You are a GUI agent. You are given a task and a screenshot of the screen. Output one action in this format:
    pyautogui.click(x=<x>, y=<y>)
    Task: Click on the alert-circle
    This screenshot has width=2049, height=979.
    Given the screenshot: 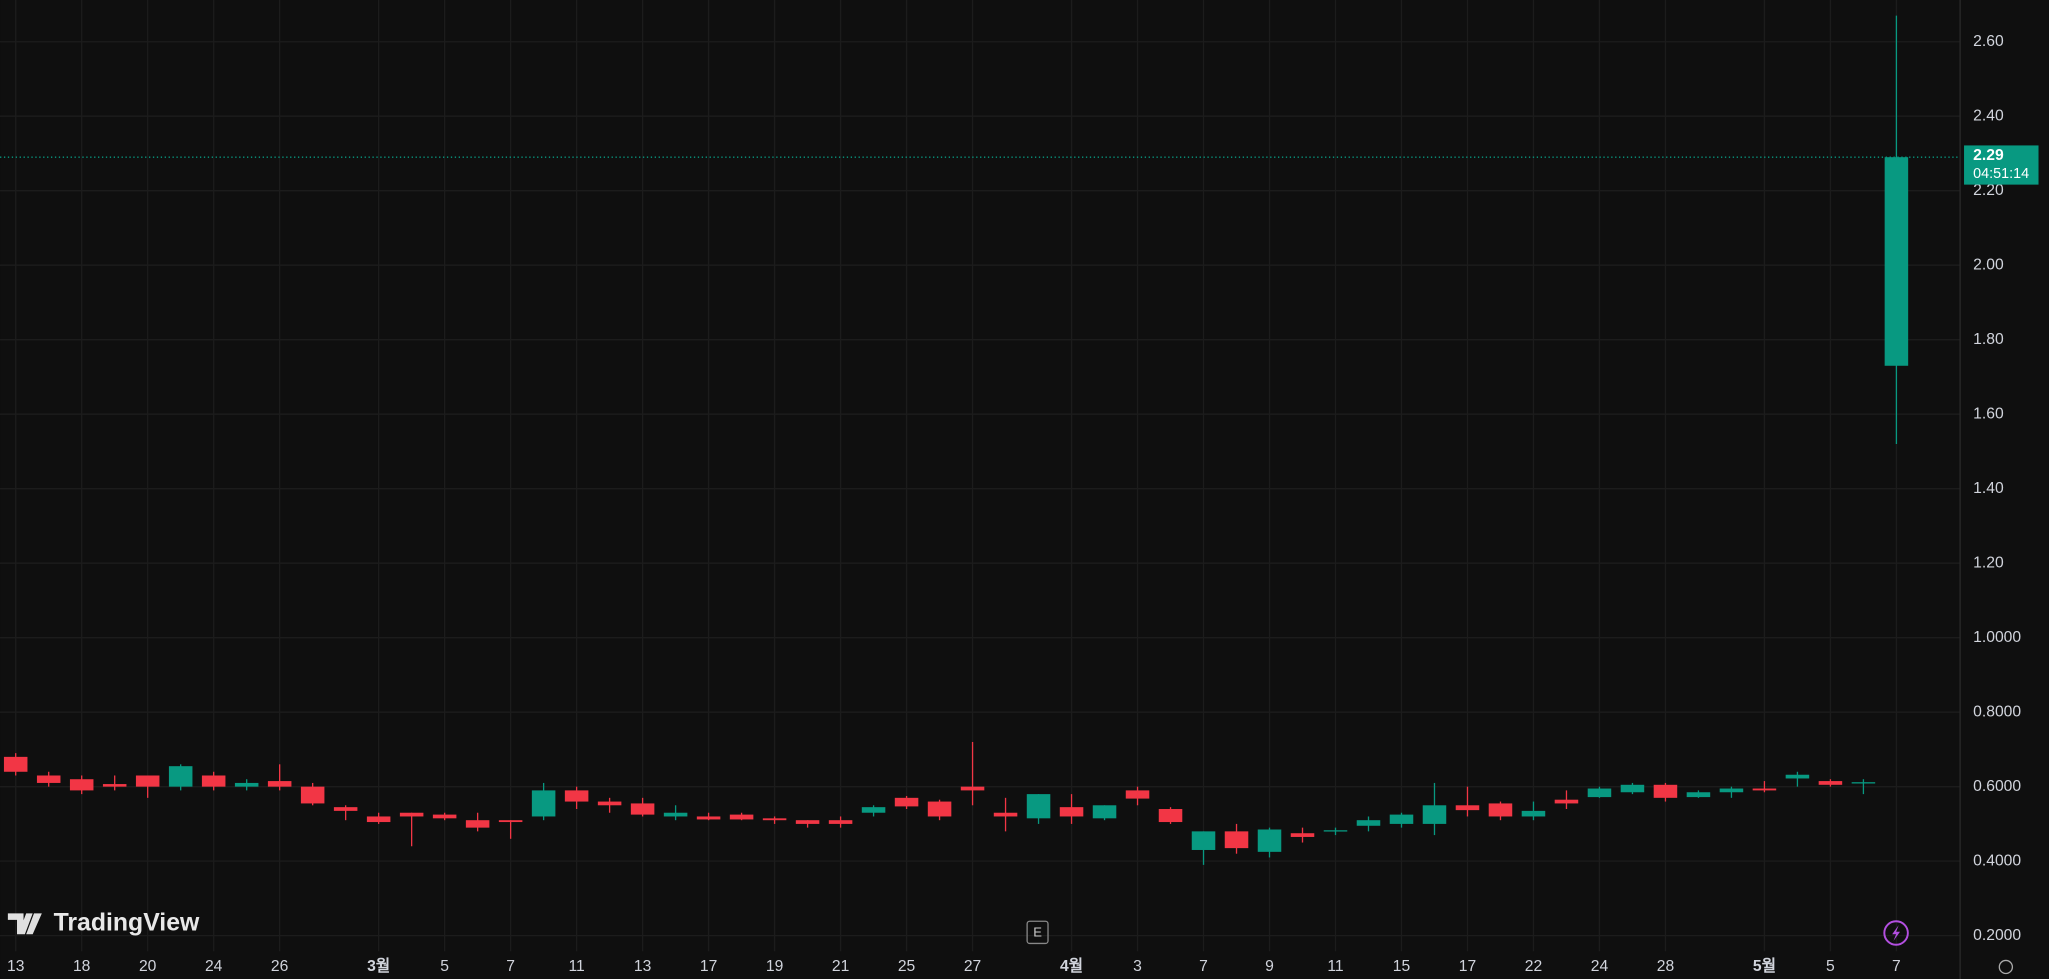 What is the action you would take?
    pyautogui.click(x=1896, y=933)
    